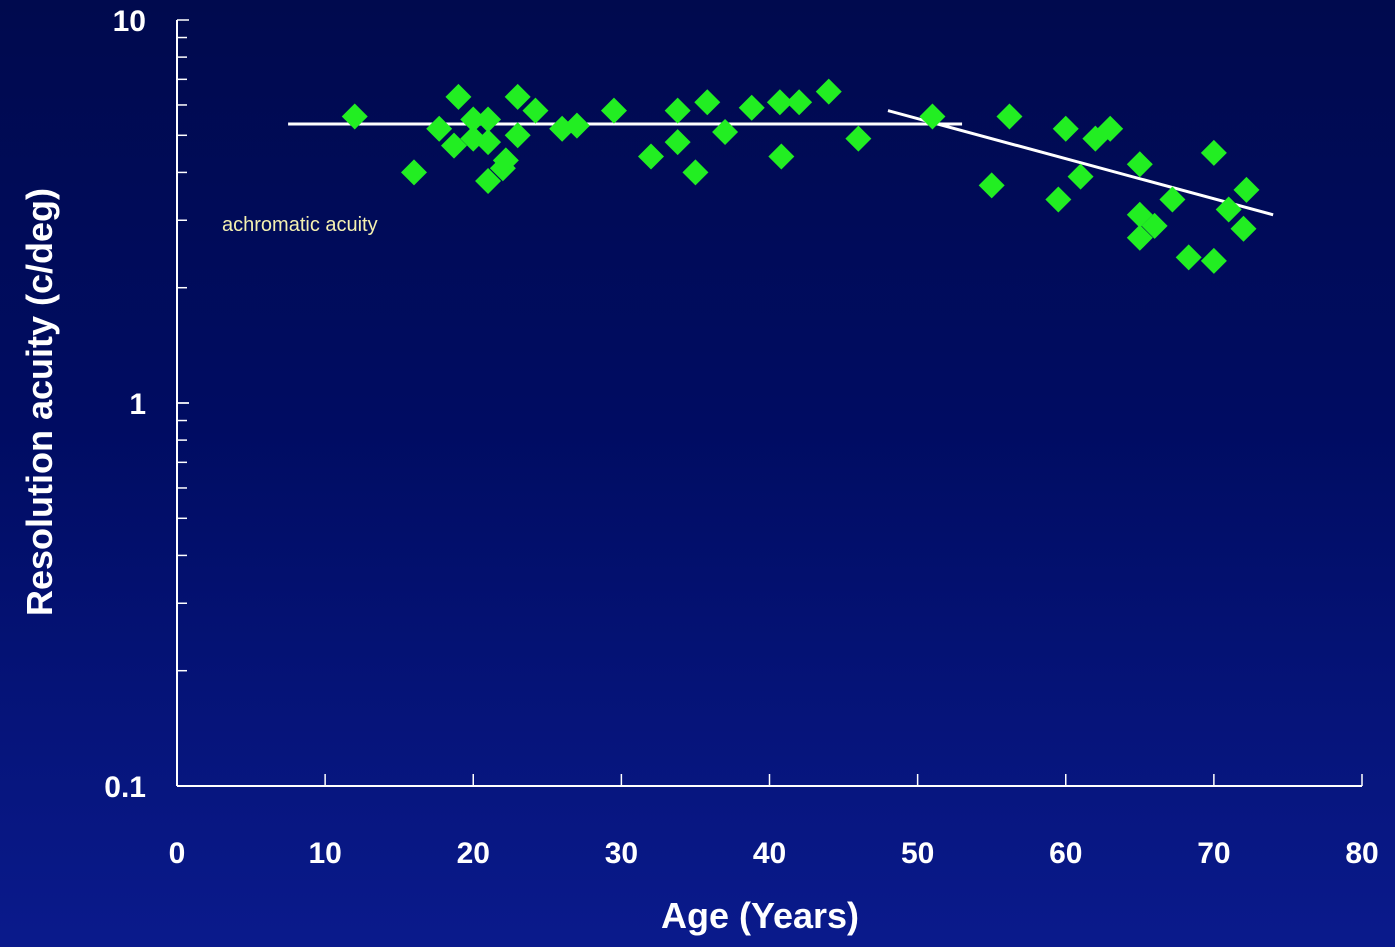 The width and height of the screenshot is (1395, 947). I want to click on annotation-label: achromatic acuity, so click(300, 225).